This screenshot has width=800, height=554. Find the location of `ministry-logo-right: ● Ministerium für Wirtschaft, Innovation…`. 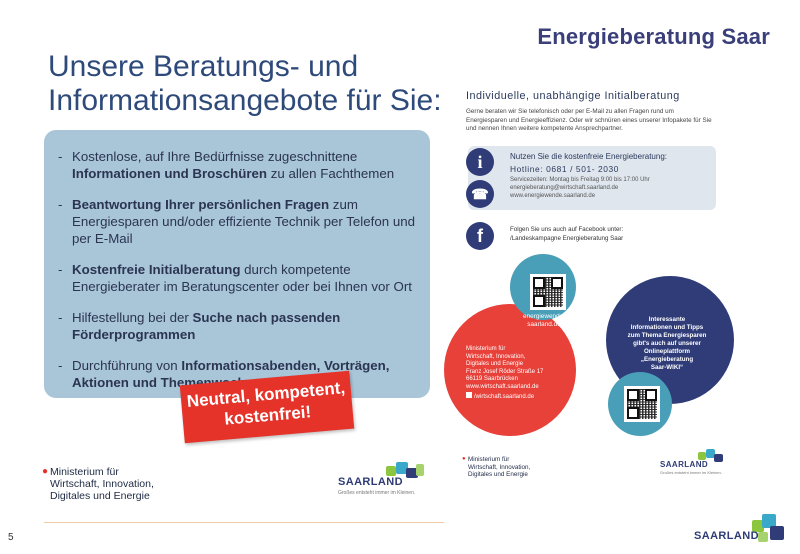

ministry-logo-right: ● Ministerium für Wirtschaft, Innovation… is located at coordinates (496, 467).